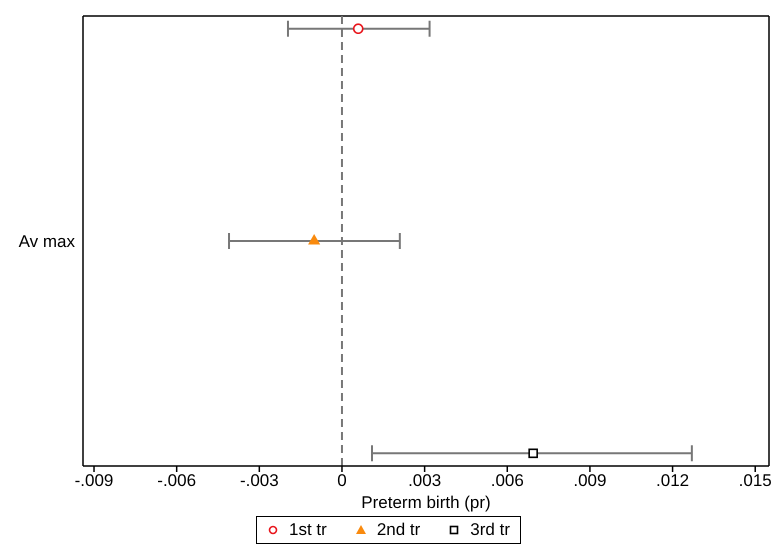 Image resolution: width=775 pixels, height=552 pixels. What do you see at coordinates (308, 530) in the screenshot?
I see `legend-label: 1st tr` at bounding box center [308, 530].